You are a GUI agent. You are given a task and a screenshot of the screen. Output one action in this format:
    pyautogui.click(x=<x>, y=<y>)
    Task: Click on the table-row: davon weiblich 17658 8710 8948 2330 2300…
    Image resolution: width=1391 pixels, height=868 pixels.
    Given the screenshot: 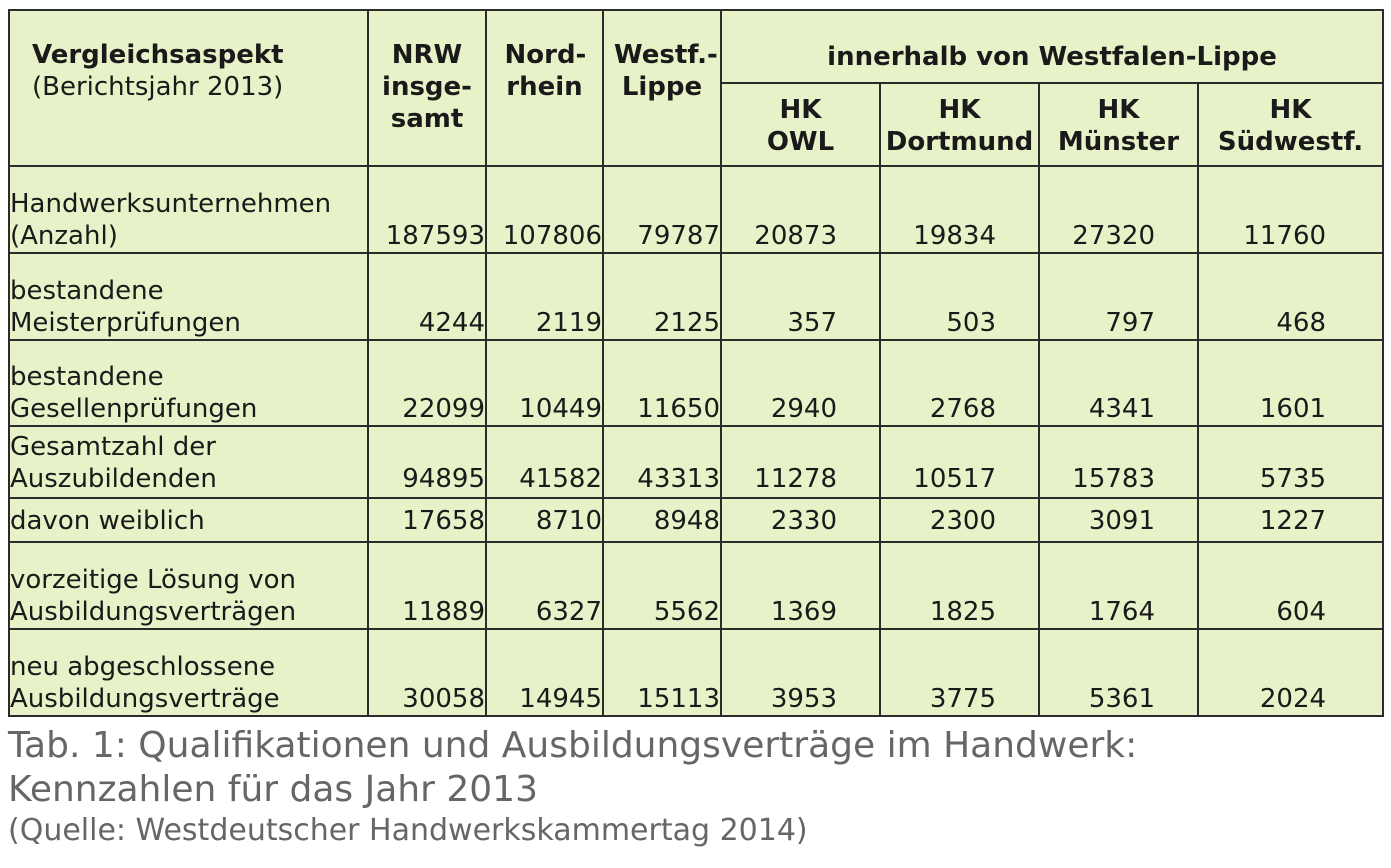 What is the action you would take?
    pyautogui.click(x=696, y=520)
    